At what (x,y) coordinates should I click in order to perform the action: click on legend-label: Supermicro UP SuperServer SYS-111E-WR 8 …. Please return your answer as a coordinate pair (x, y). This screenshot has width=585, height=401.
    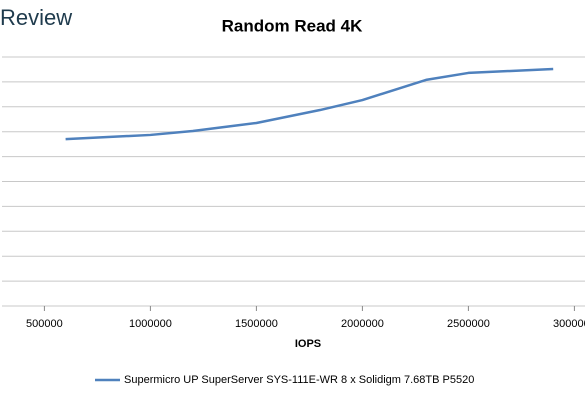
    Looking at the image, I should click on (299, 380).